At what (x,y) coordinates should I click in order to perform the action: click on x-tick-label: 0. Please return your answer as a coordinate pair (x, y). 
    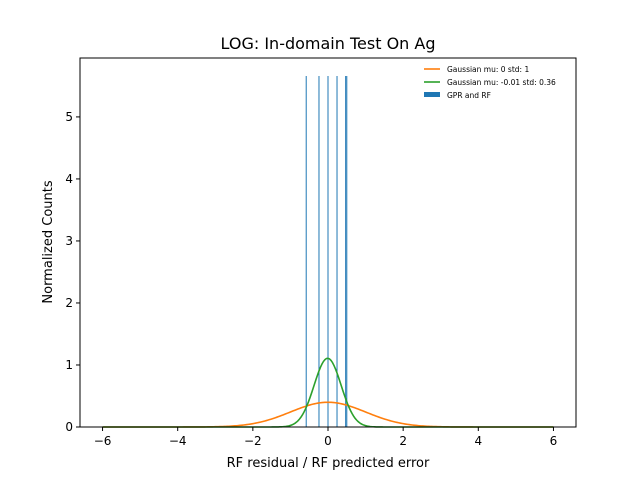
    Looking at the image, I should click on (328, 441).